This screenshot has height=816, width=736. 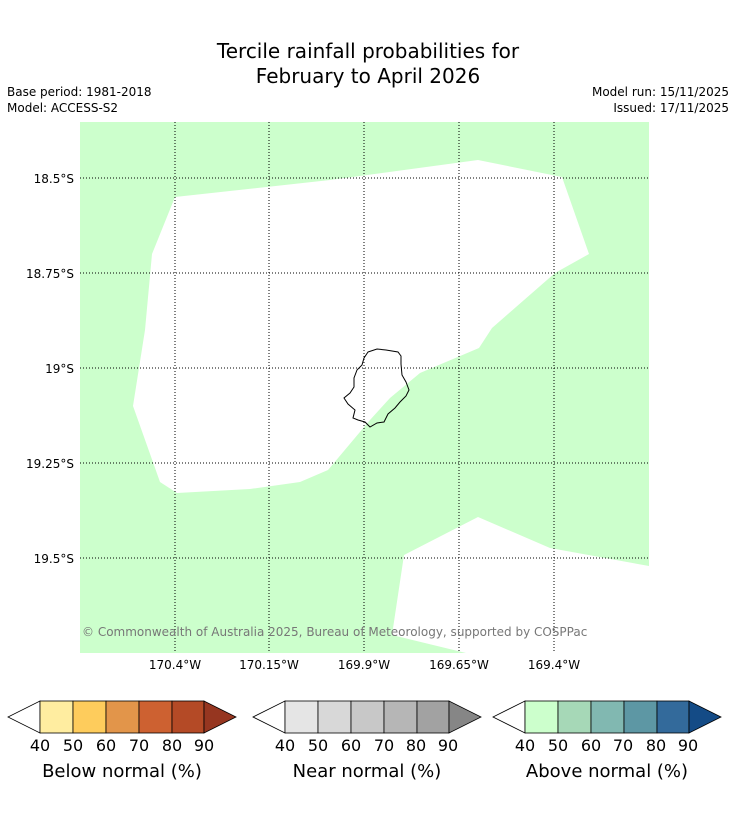 I want to click on below-normal-colorbar, so click(x=122, y=717).